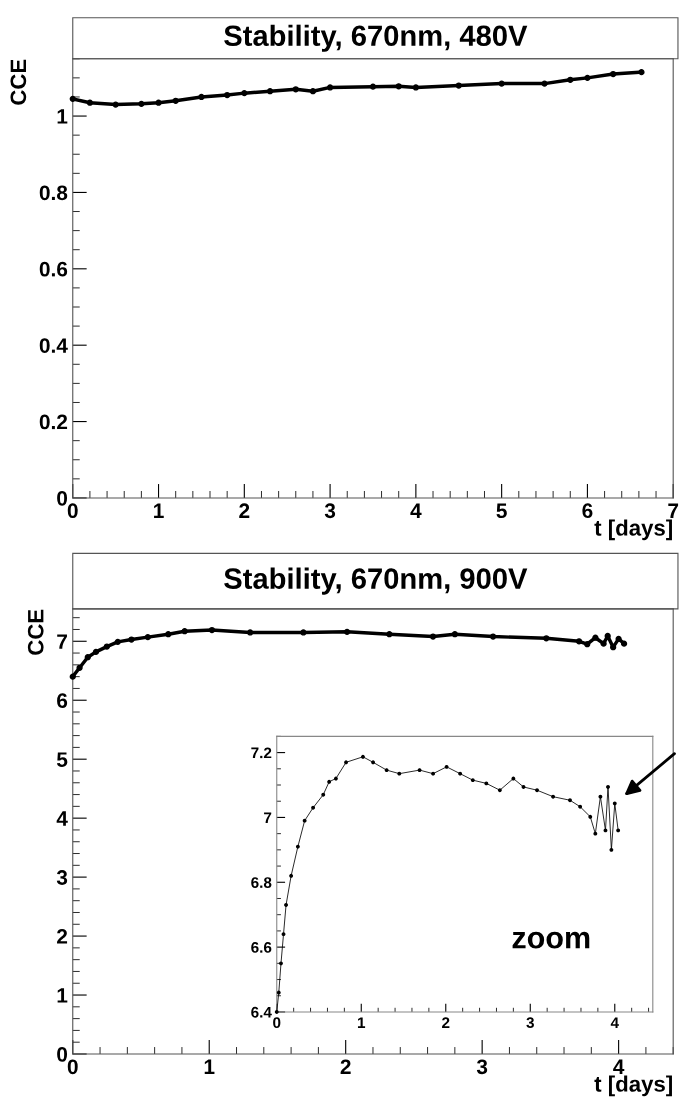 This screenshot has width=680, height=1109. Describe the element at coordinates (376, 38) in the screenshot. I see `chart-title: Stability, 670nm, 480V` at that location.